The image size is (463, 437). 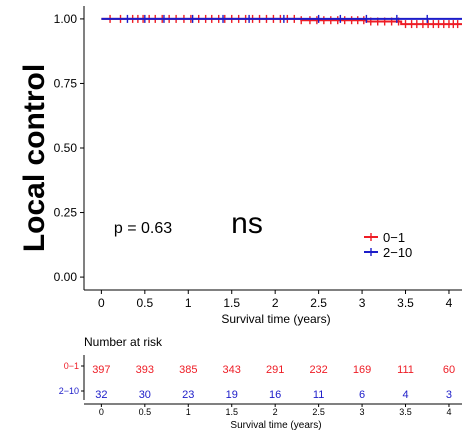 I want to click on x-tick-label: 4, so click(x=449, y=303).